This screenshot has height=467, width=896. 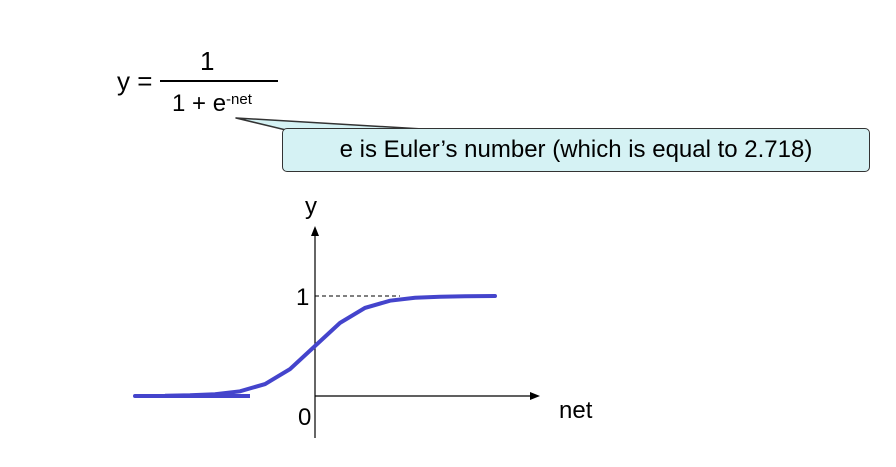 What do you see at coordinates (576, 410) in the screenshot?
I see `x-axis-label: net` at bounding box center [576, 410].